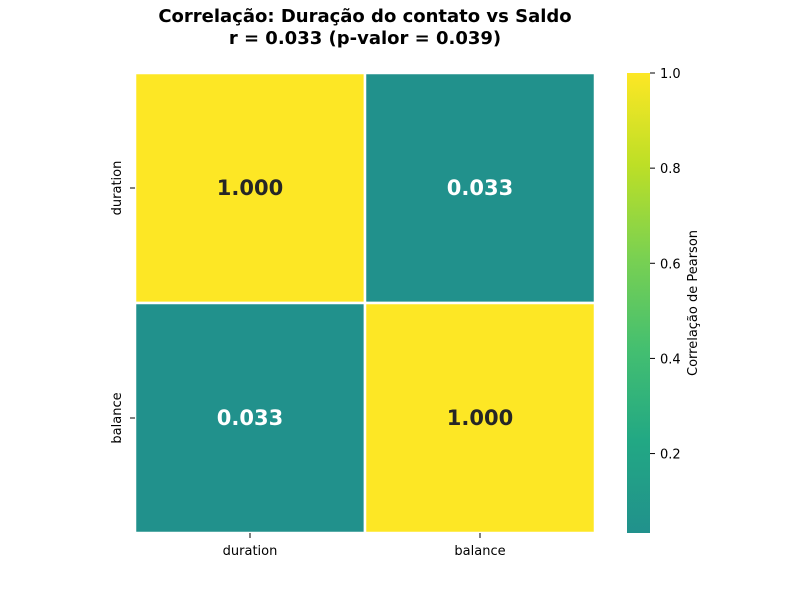  Describe the element at coordinates (364, 546) in the screenshot. I see `x-axis: duration balance` at that location.